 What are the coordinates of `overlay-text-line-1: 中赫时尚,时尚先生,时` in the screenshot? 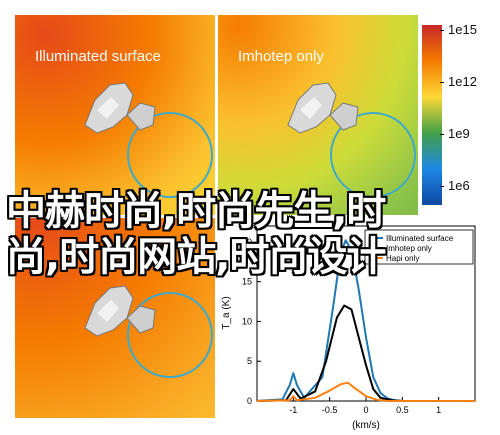 It's located at (196, 211).